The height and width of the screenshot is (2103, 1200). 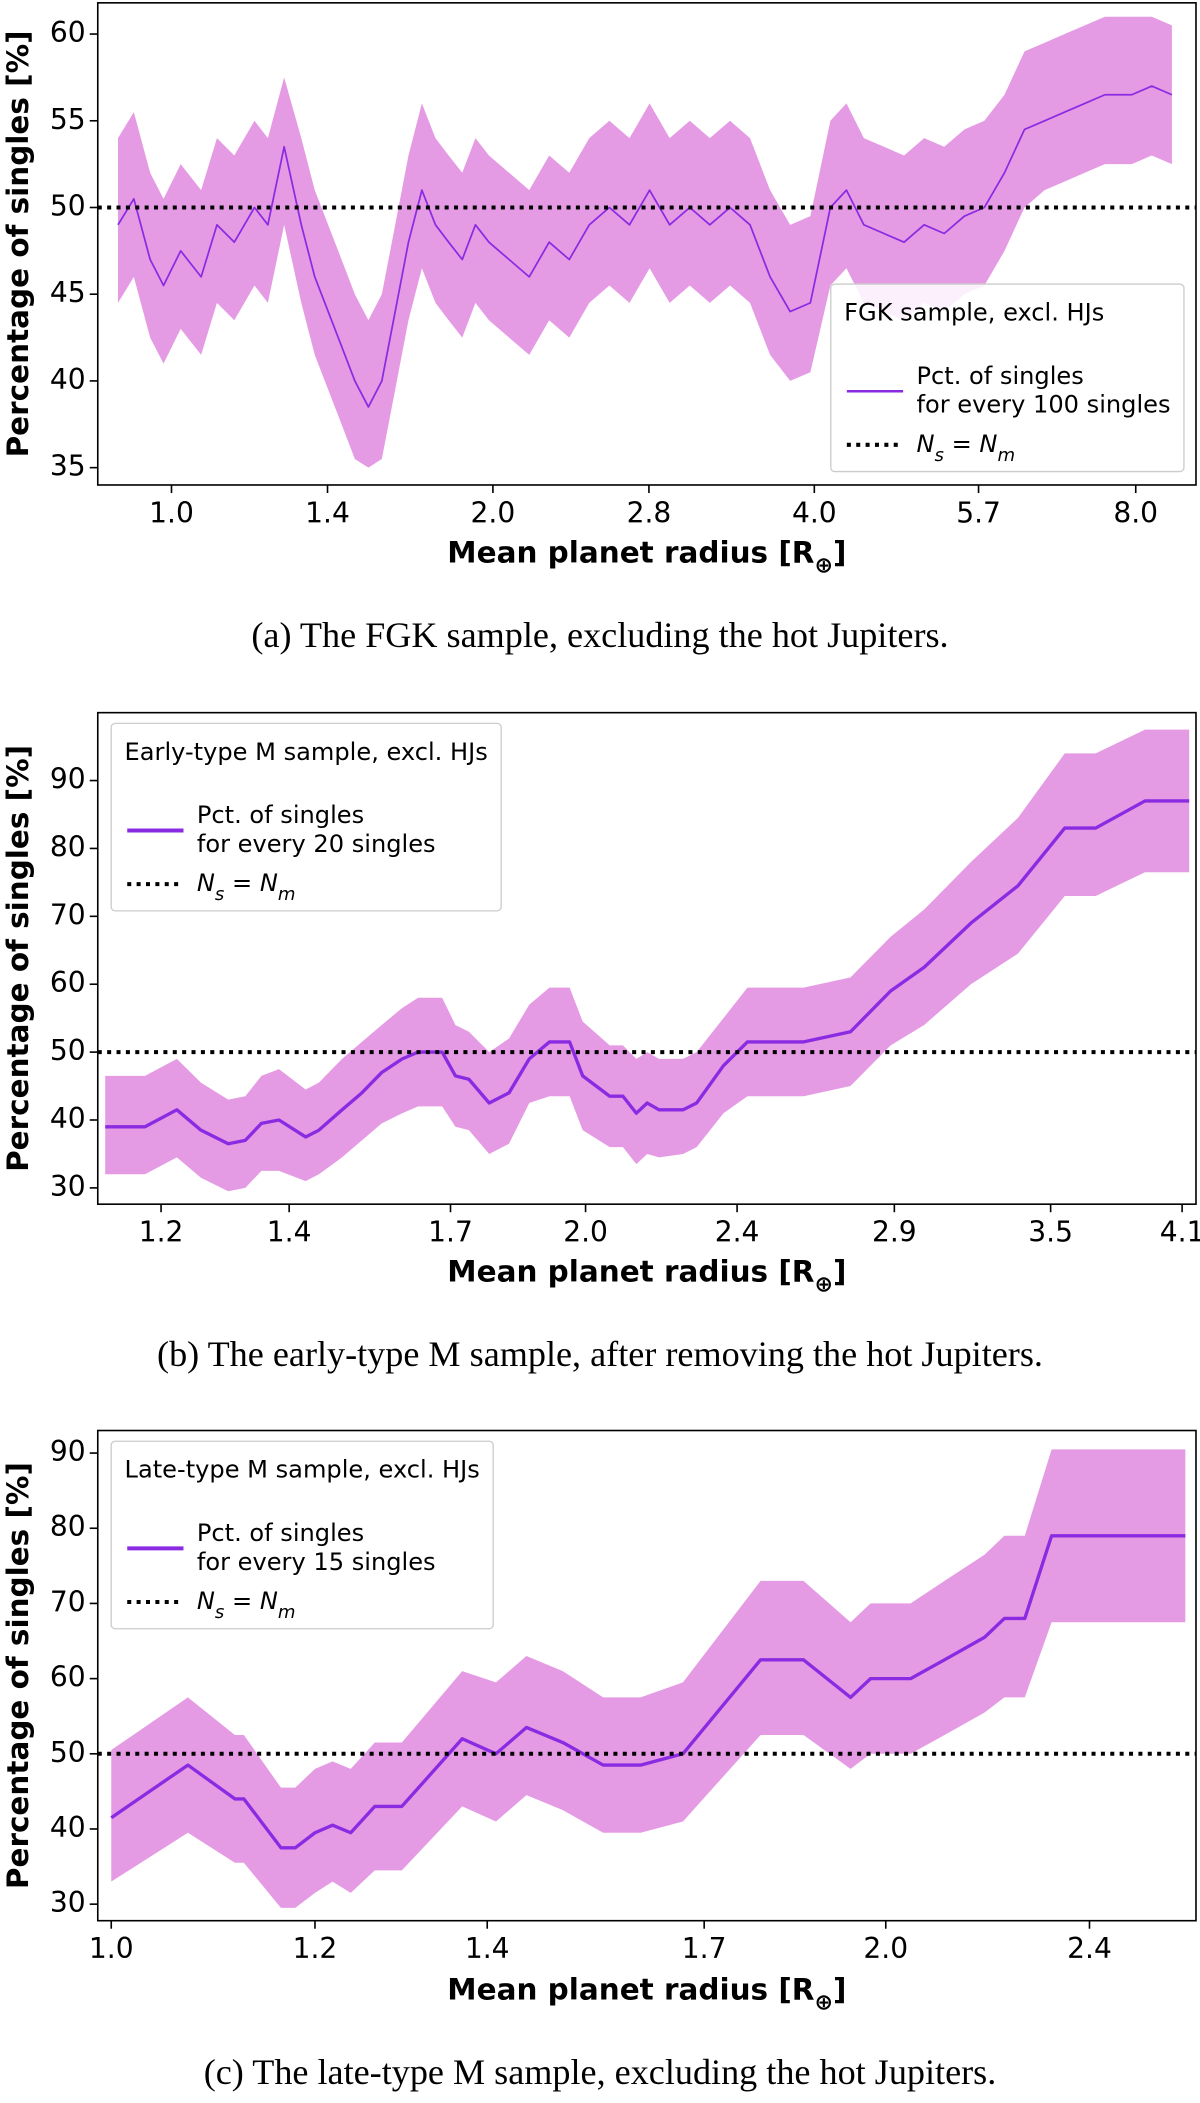 What do you see at coordinates (1050, 1232) in the screenshot?
I see `x-tick-label: 3.5` at bounding box center [1050, 1232].